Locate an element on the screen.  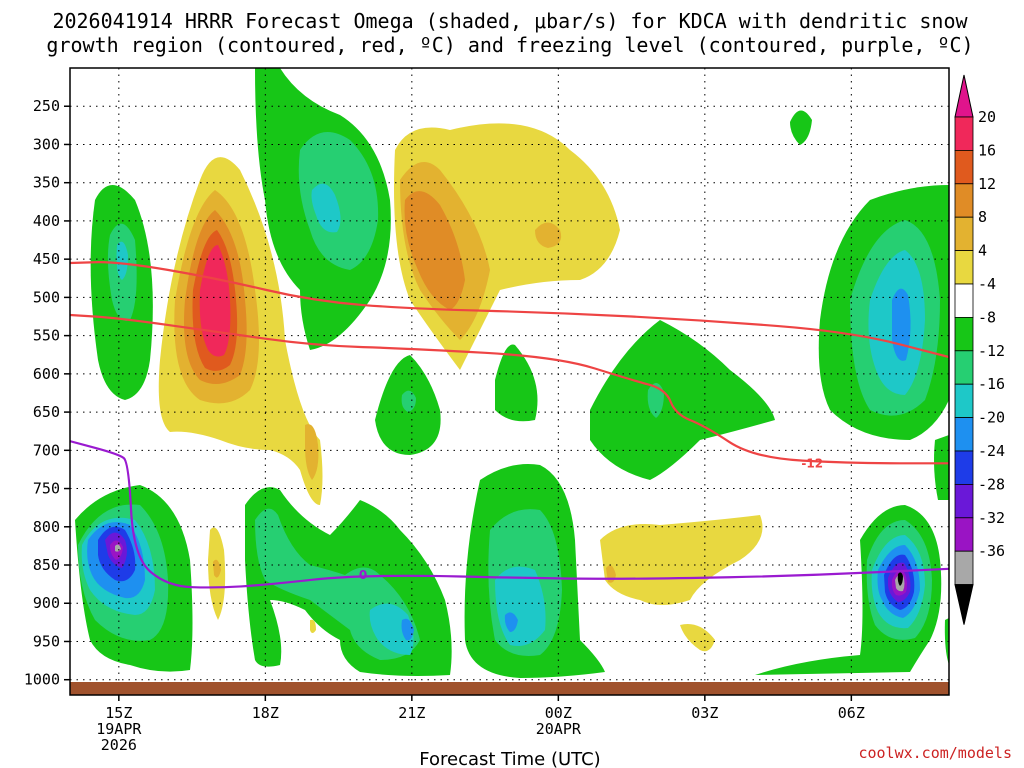
colorbar-label: 4 is located at coordinates (982, 251).